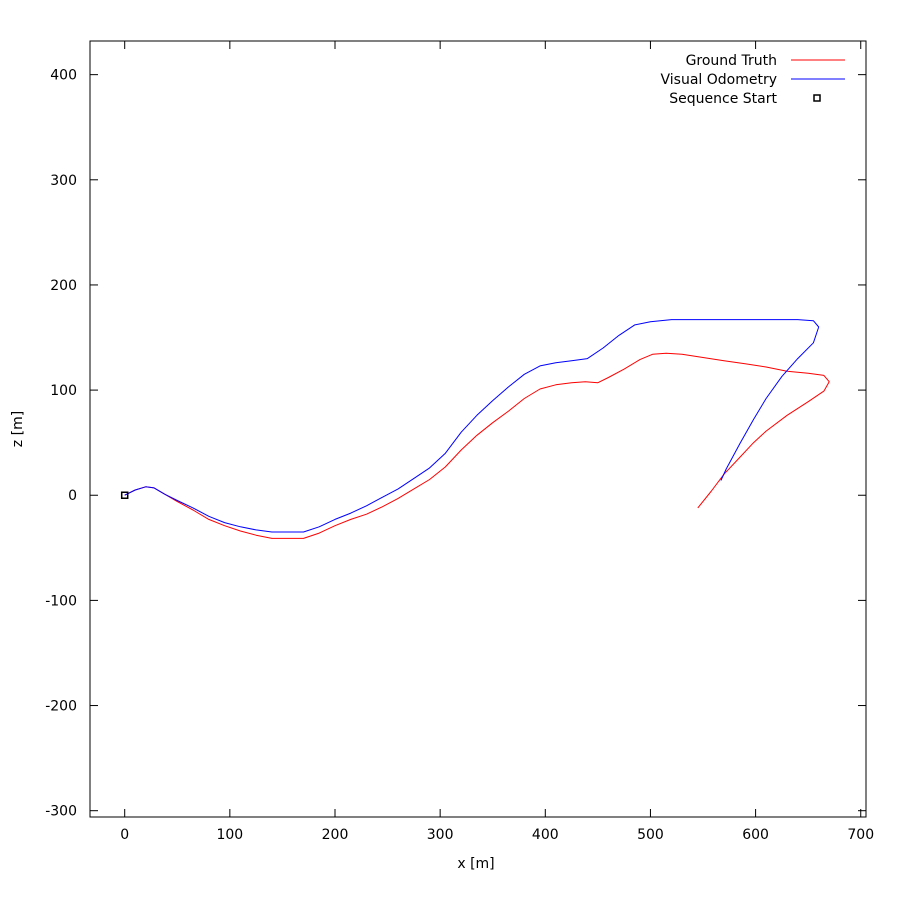  Describe the element at coordinates (18, 429) in the screenshot. I see `y-axis-title: z [m]` at that location.